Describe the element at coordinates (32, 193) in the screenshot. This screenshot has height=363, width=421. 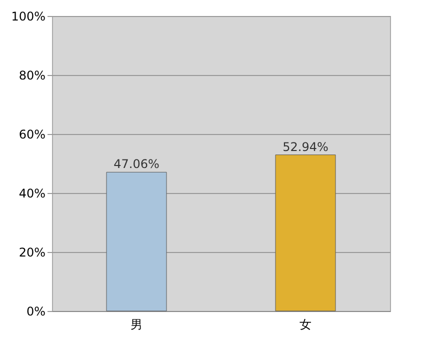
I see `y-tick-label: 40%` at that location.